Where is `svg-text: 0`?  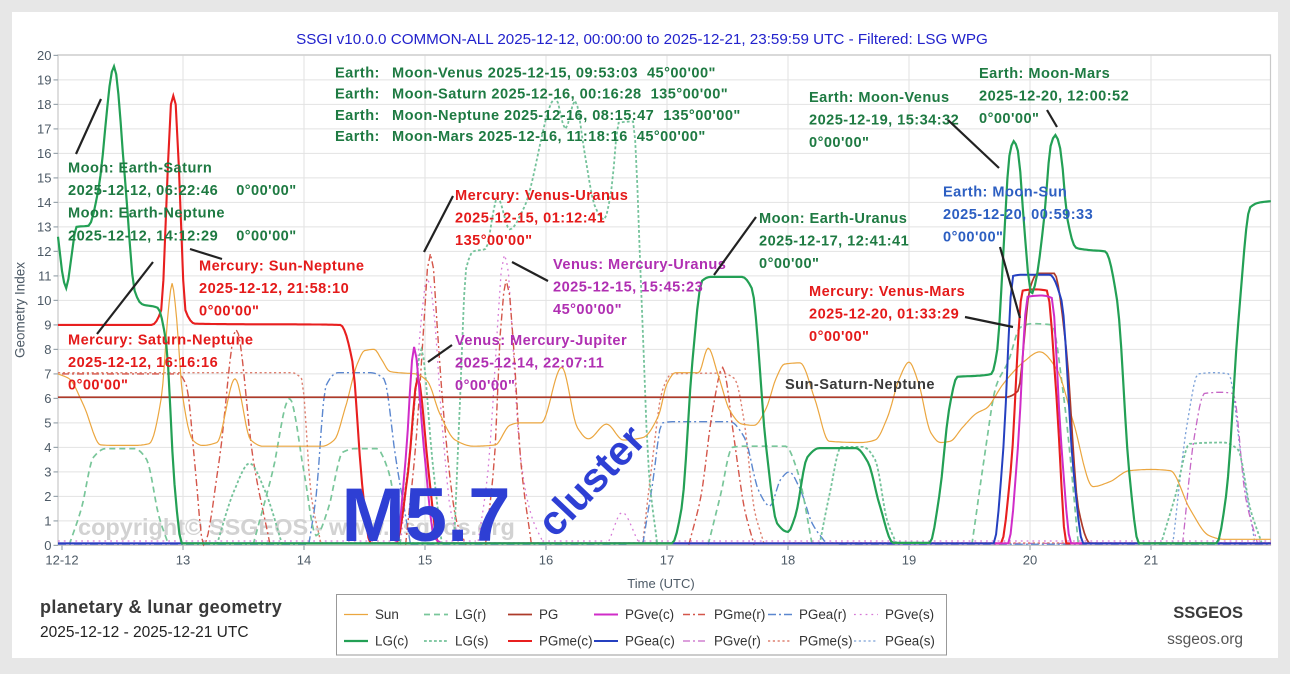
svg-text: 0 is located at coordinates (47, 545).